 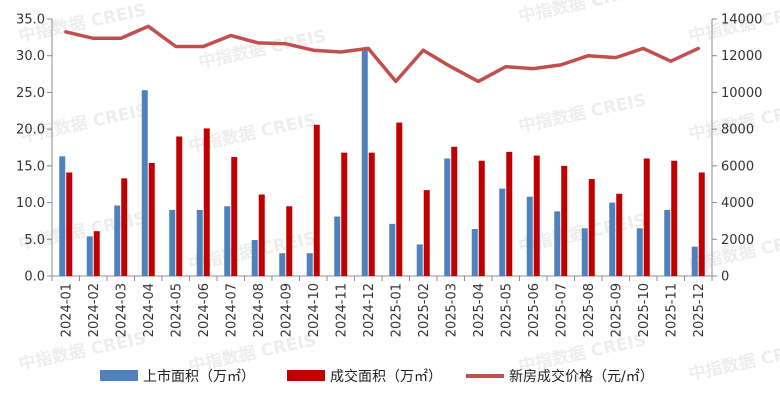 I want to click on left-tick-label: 0.0, so click(x=34, y=277).